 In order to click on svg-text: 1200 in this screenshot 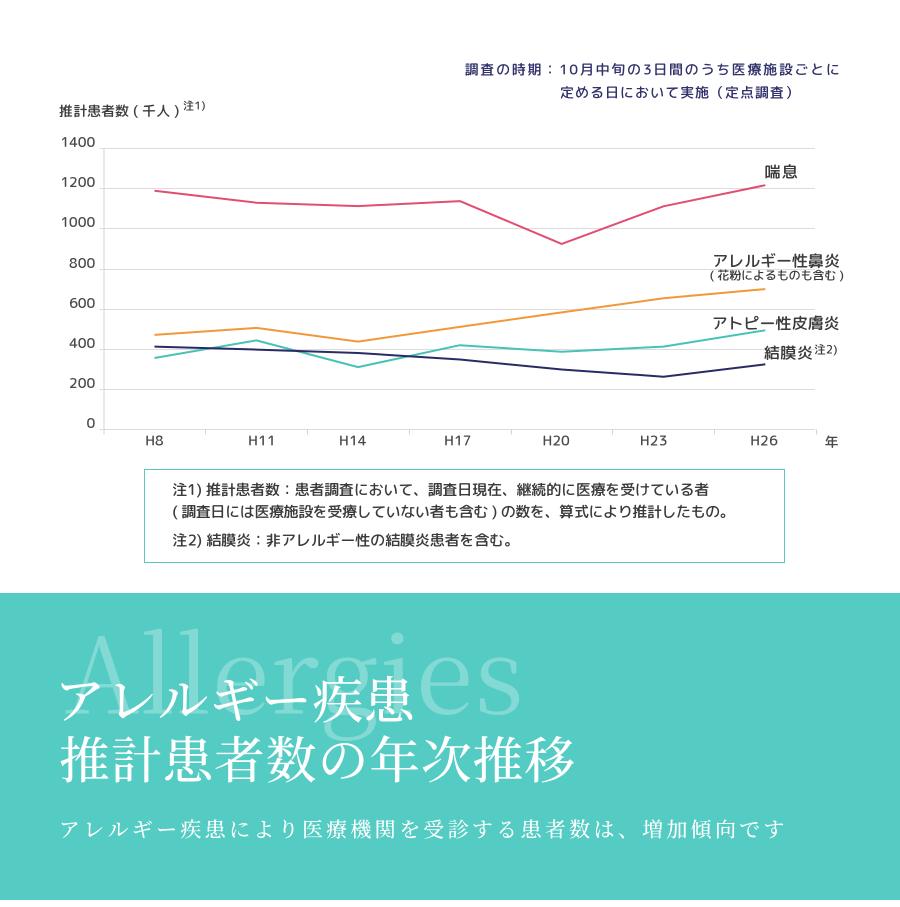, I will do `click(77, 182)`.